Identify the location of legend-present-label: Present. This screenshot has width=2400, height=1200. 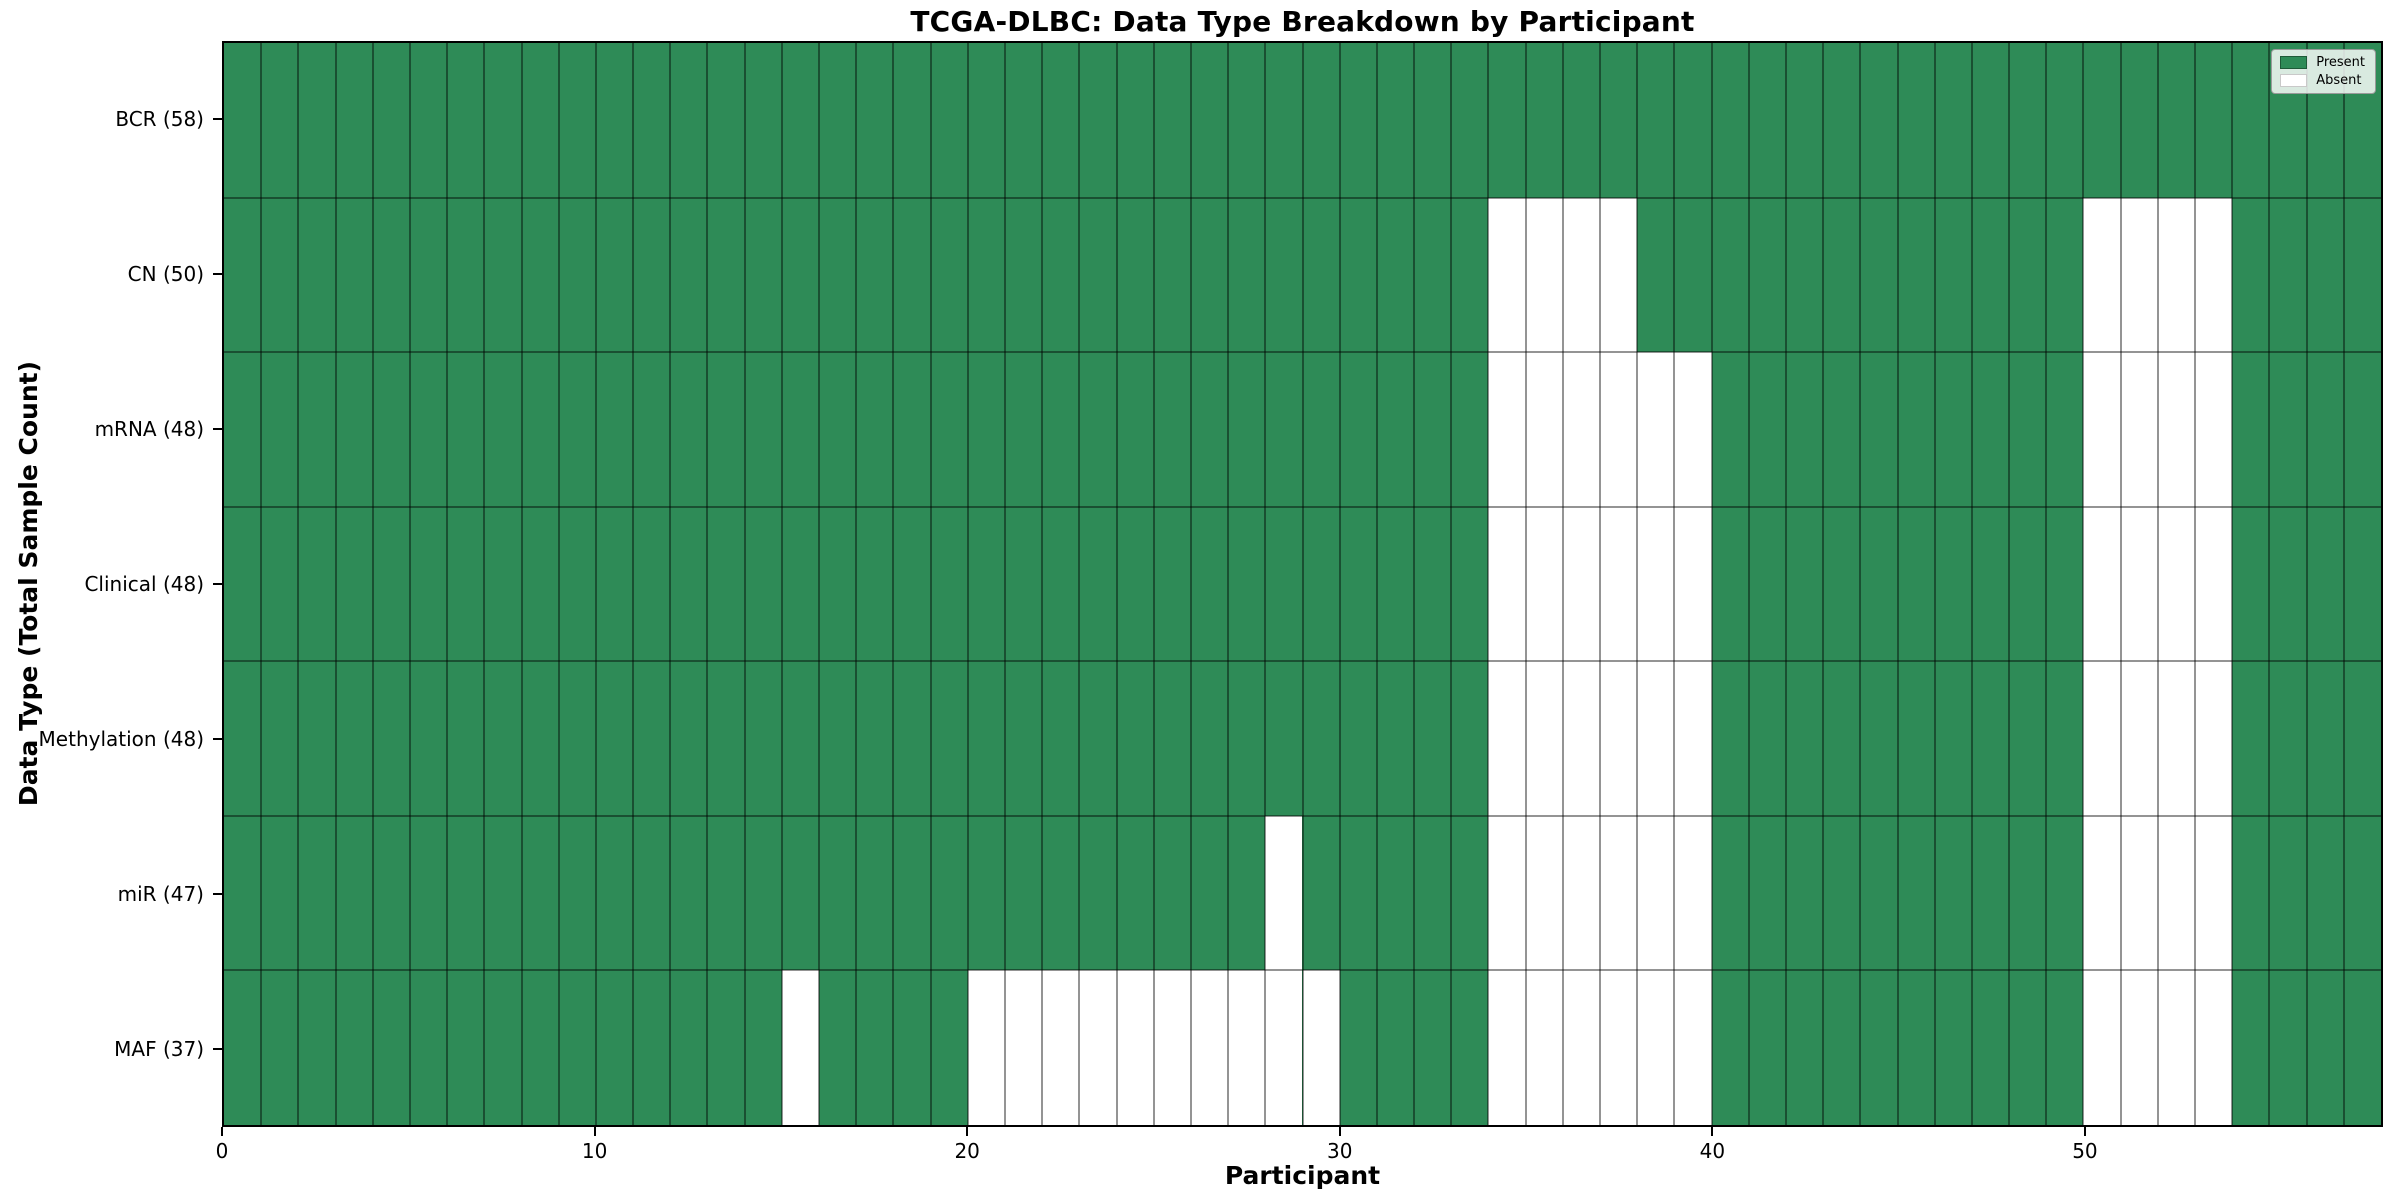
(2340, 62).